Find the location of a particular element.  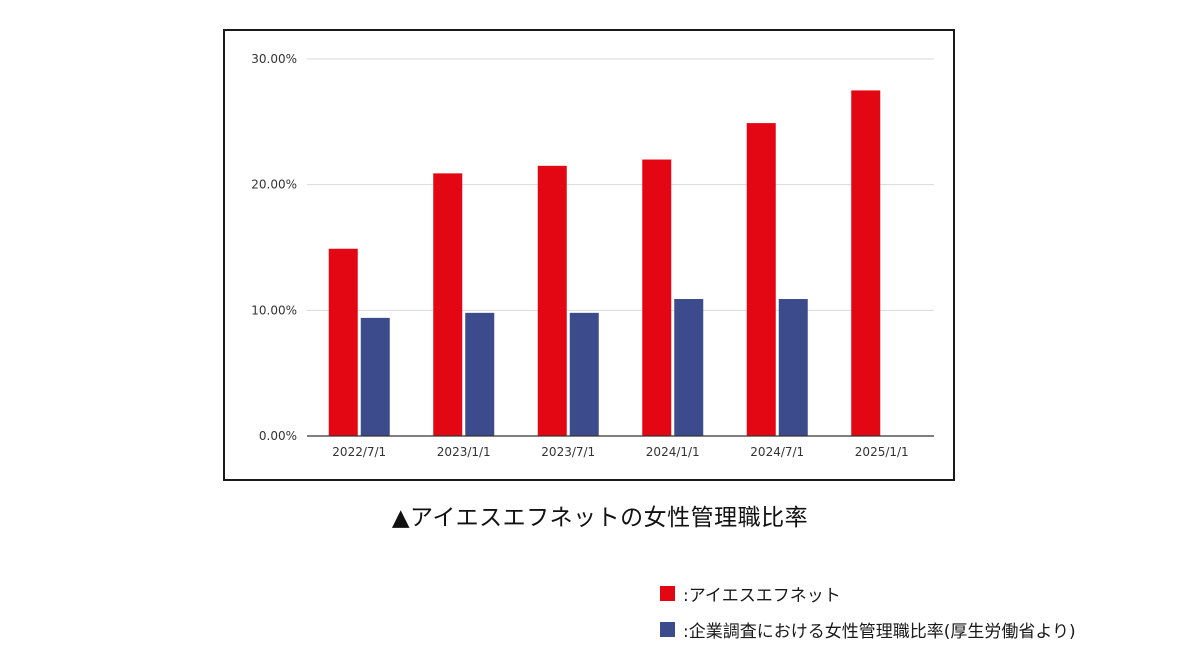

chart-caption: ▲アイエスエフネットの女性管理職比率 is located at coordinates (600, 518).